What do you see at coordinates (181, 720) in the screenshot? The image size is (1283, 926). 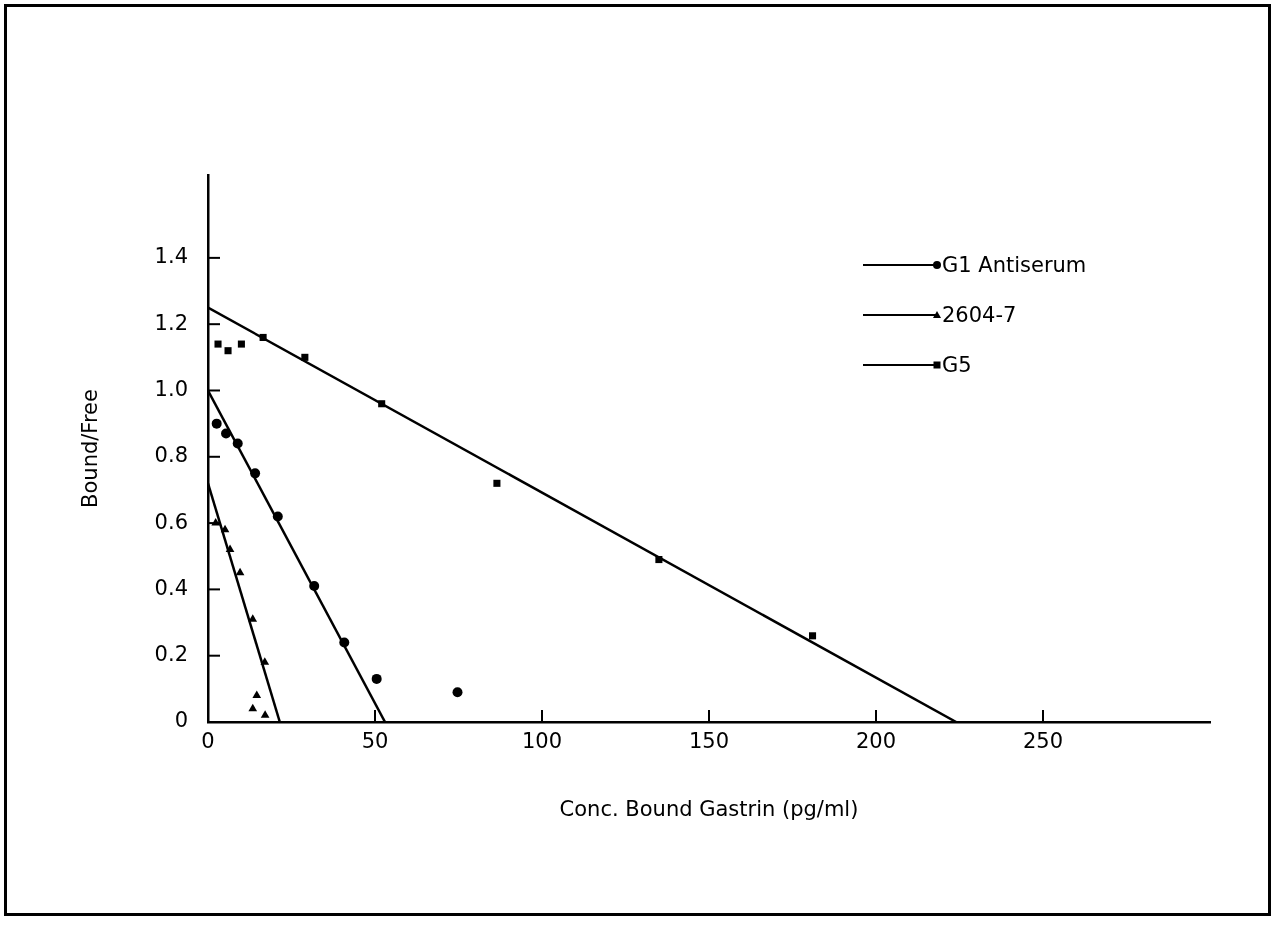 I see `y-tick-label: 0` at bounding box center [181, 720].